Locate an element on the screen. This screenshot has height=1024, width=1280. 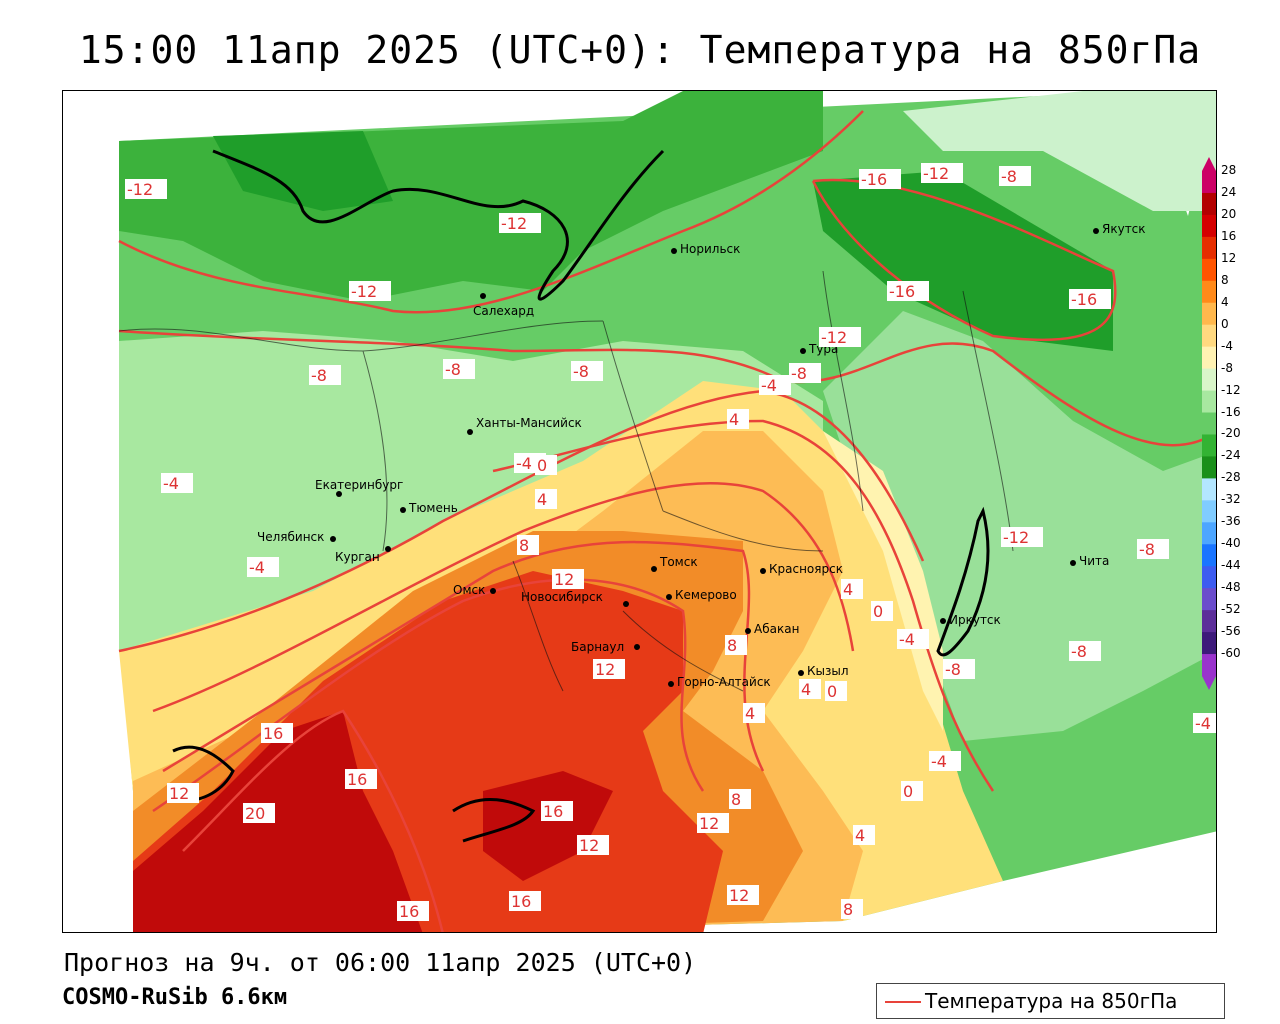
city-yakutsk: Якутск is located at coordinates (1119, 229).